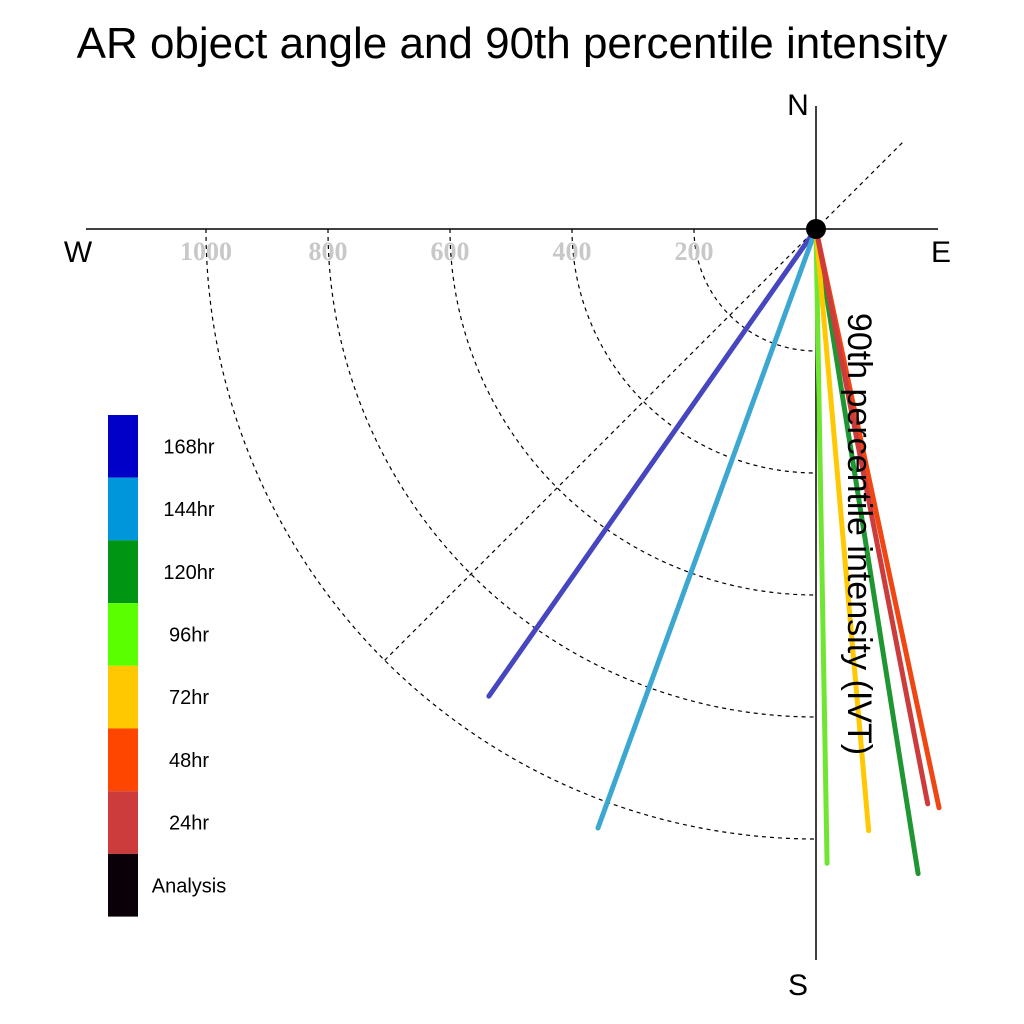  I want to click on compass-east-label: E, so click(941, 252).